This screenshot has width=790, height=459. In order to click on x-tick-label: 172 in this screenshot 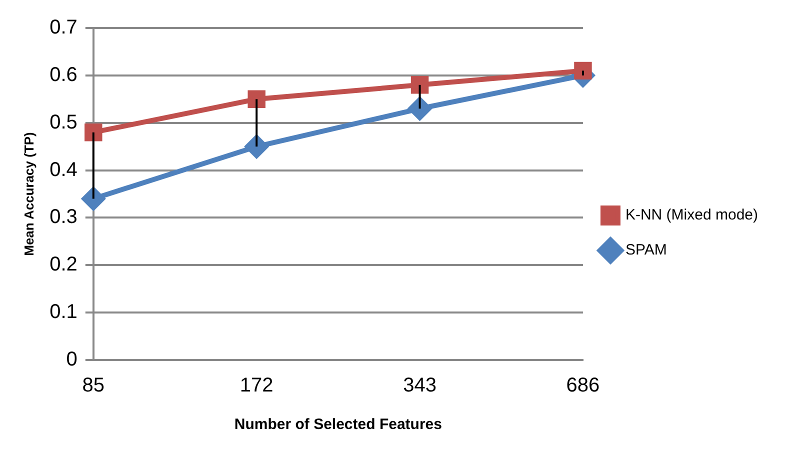, I will do `click(257, 385)`.